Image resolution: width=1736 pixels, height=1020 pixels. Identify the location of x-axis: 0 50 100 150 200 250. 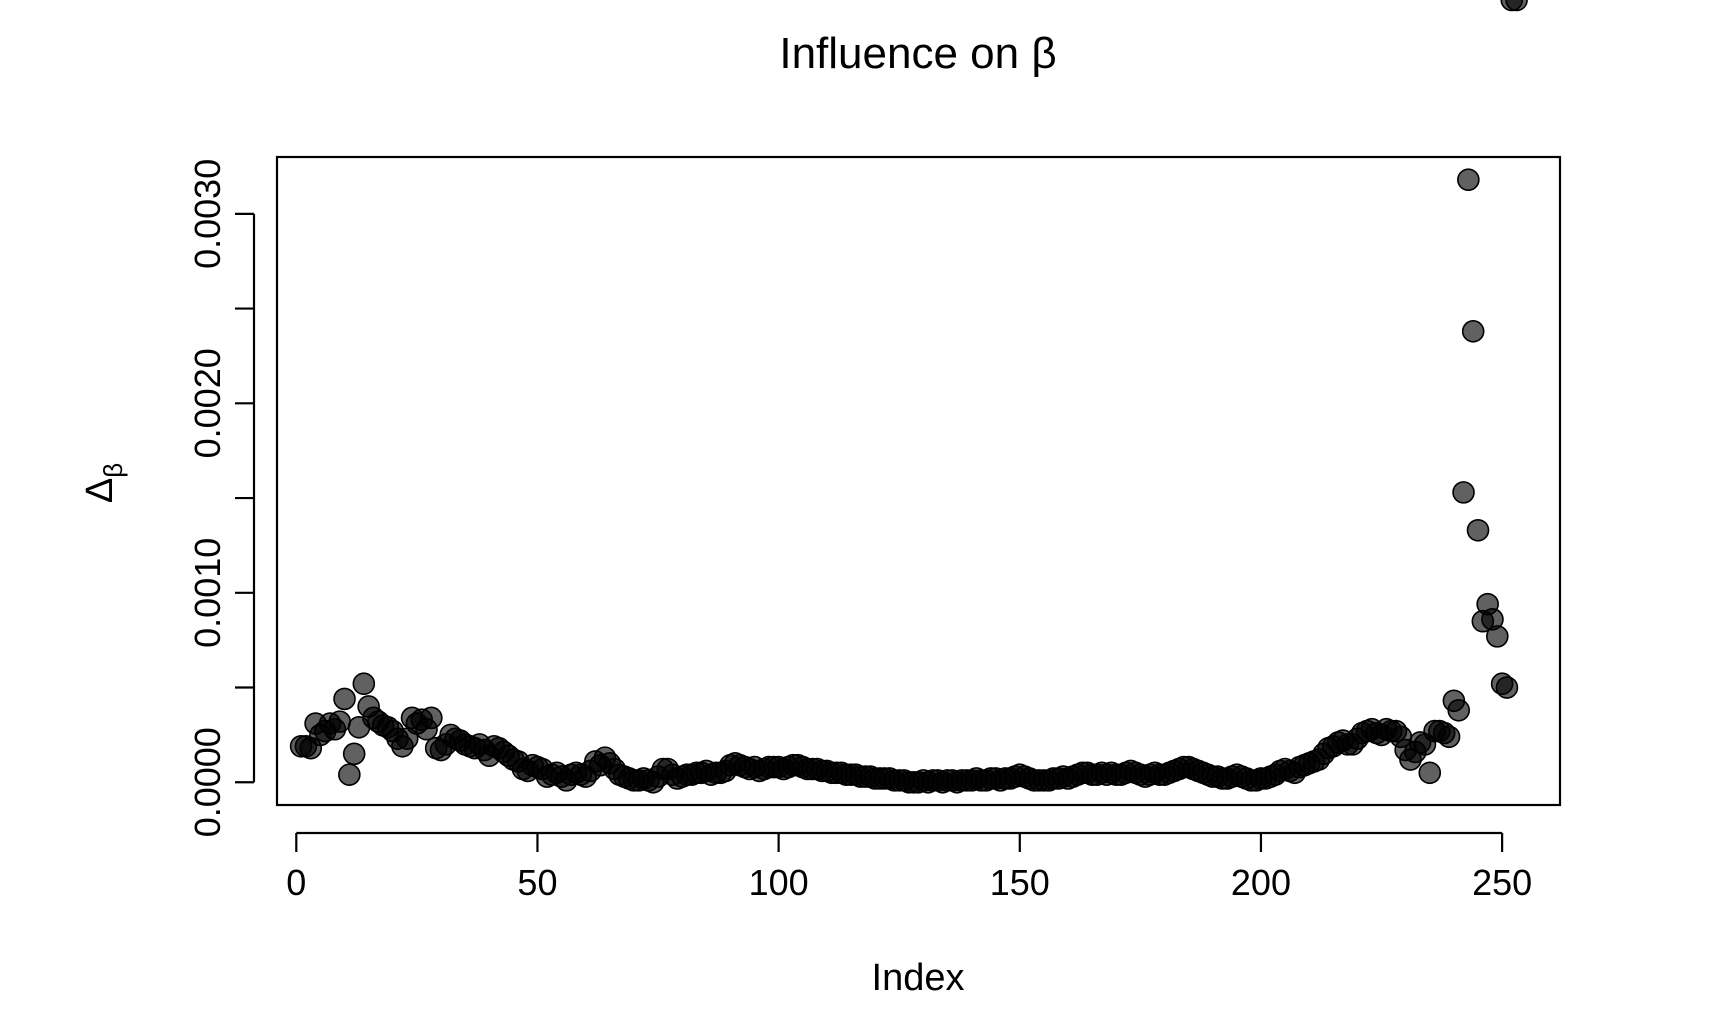
(909, 867).